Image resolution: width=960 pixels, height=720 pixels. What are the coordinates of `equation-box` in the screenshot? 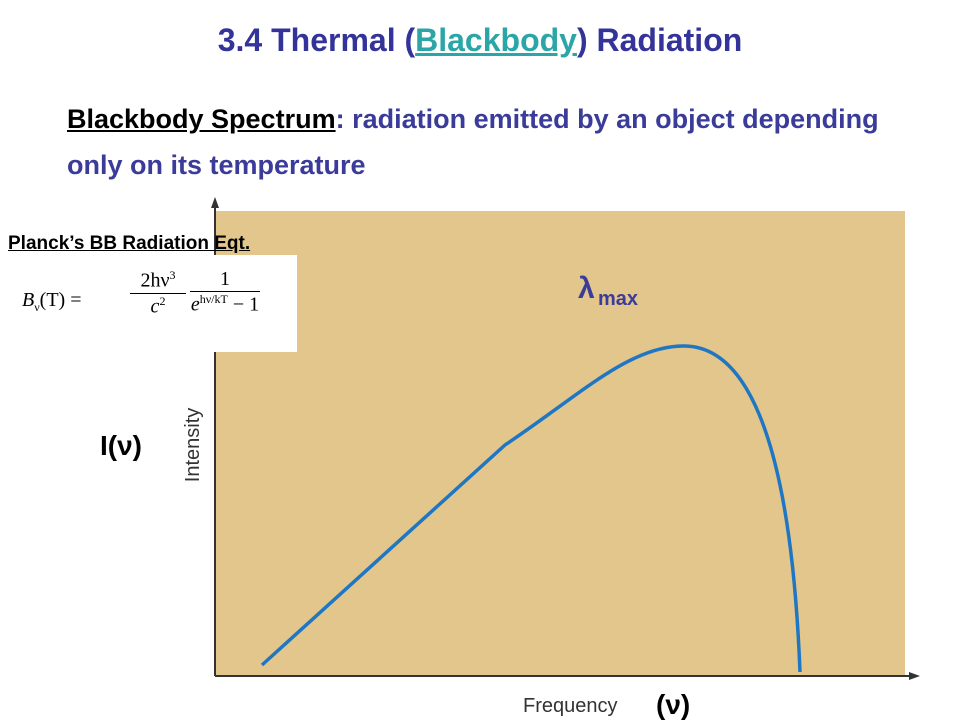 It's located at (148, 303).